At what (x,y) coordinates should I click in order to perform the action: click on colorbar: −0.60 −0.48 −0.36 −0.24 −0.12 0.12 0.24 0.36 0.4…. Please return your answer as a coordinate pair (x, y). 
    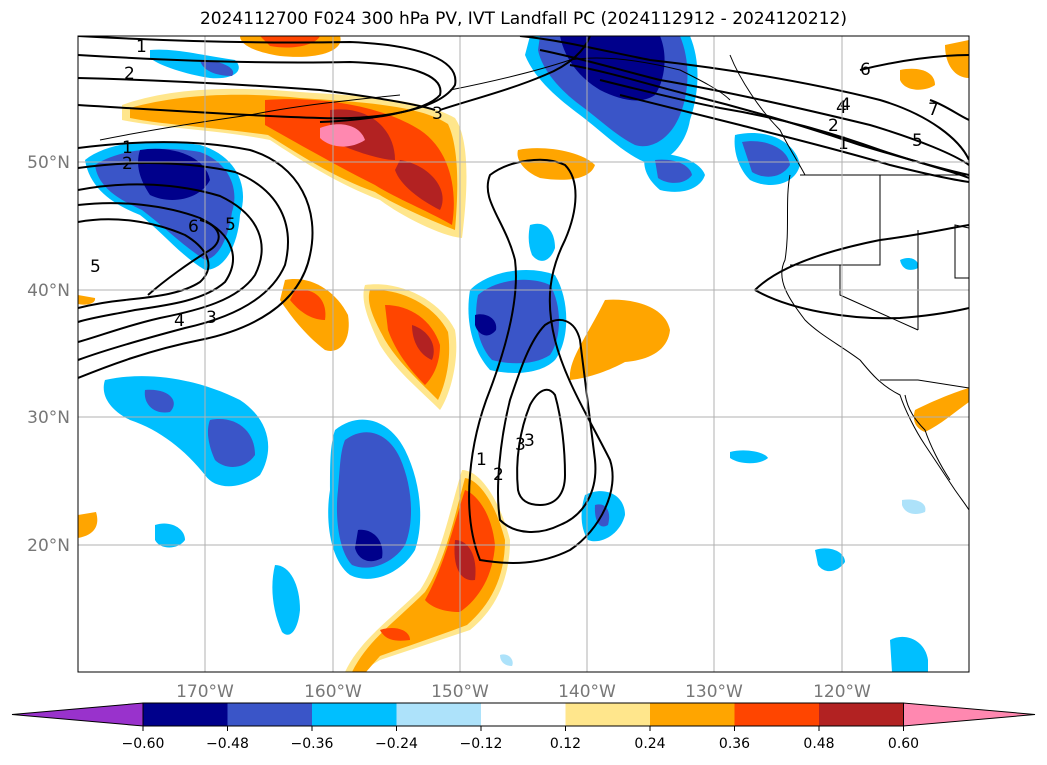
    Looking at the image, I should click on (523, 727).